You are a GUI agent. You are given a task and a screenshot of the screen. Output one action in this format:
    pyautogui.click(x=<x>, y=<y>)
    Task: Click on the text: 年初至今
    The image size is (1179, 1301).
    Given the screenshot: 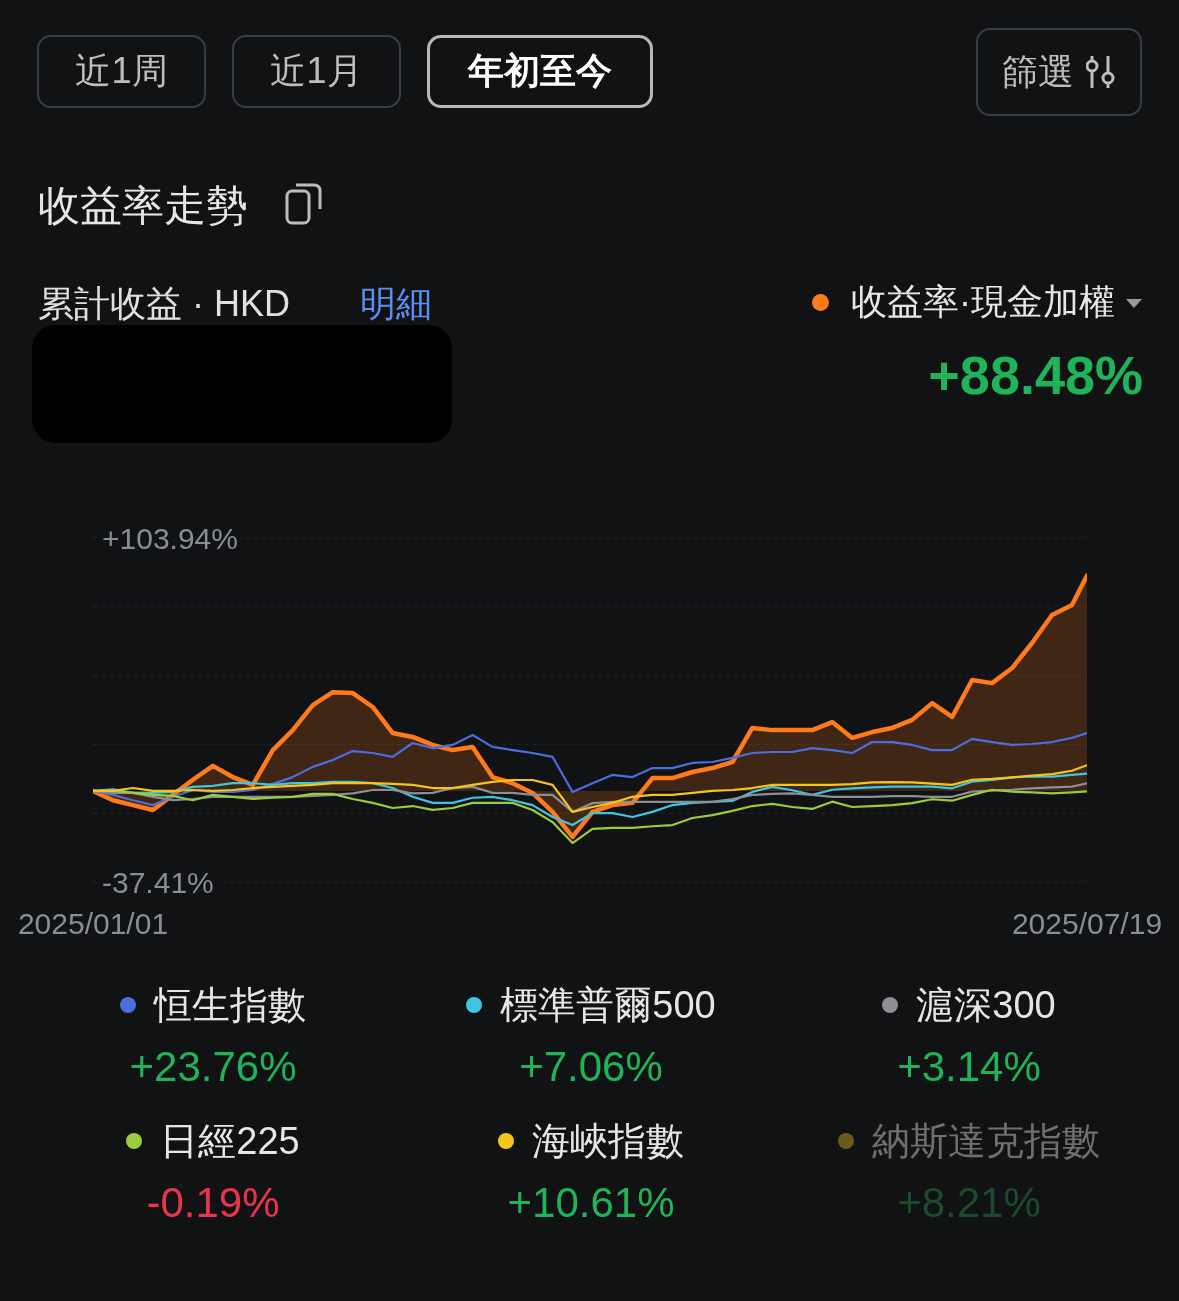 What is the action you would take?
    pyautogui.click(x=540, y=71)
    